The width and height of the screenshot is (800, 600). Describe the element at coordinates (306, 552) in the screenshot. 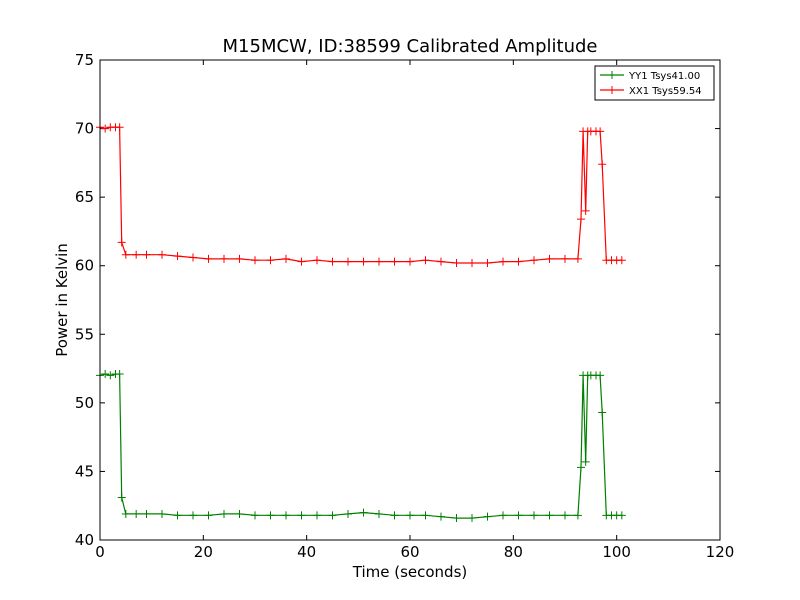

I see `x-tick-label: 40` at that location.